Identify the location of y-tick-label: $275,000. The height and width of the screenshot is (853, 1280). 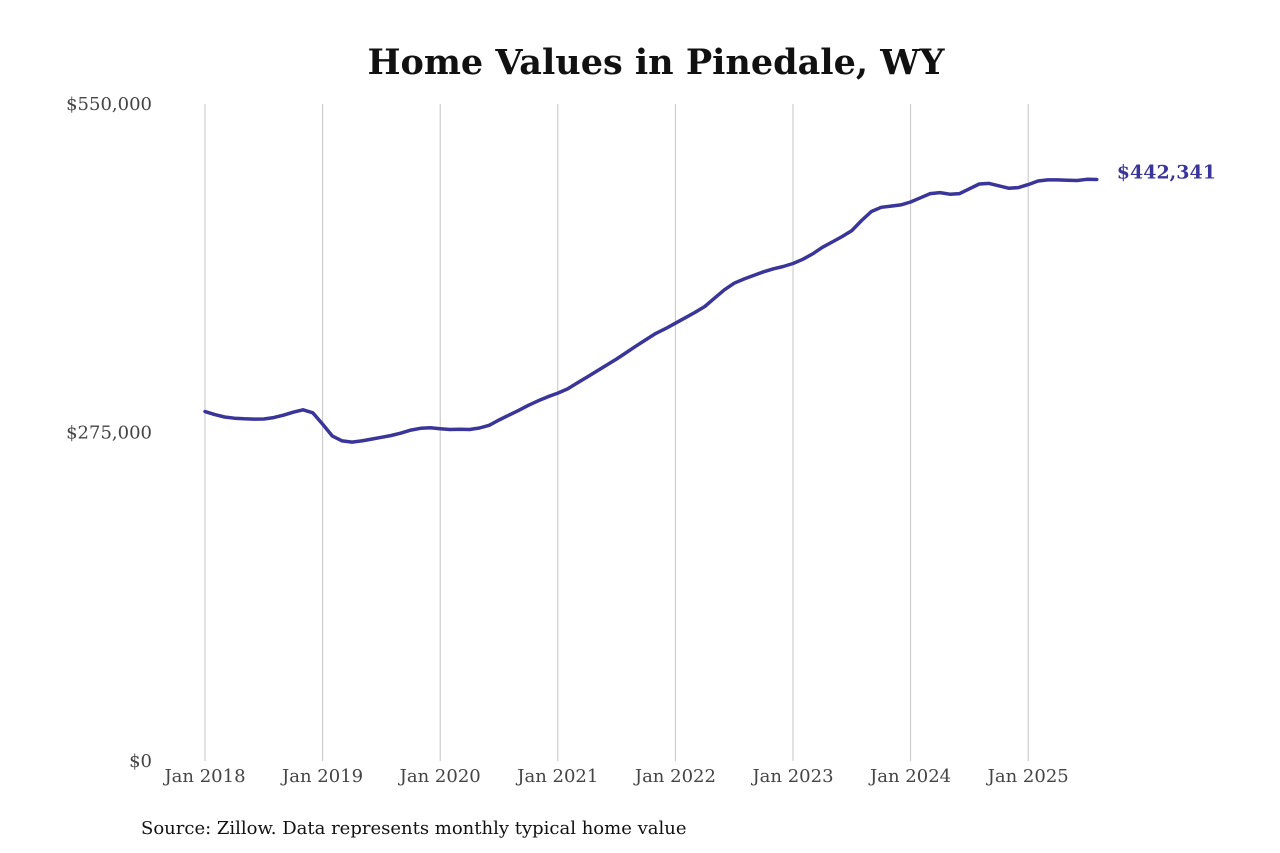
(109, 433).